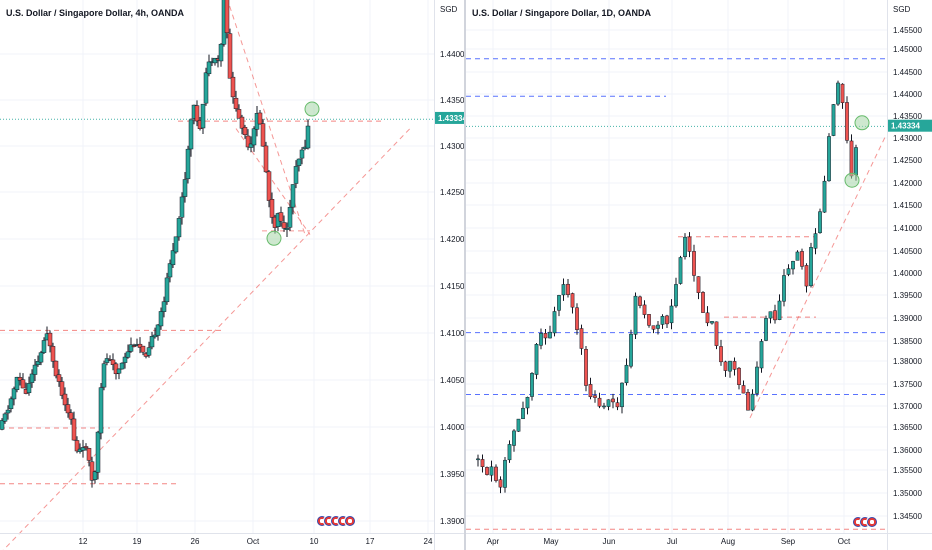  I want to click on time-tick-label: 19, so click(137, 541).